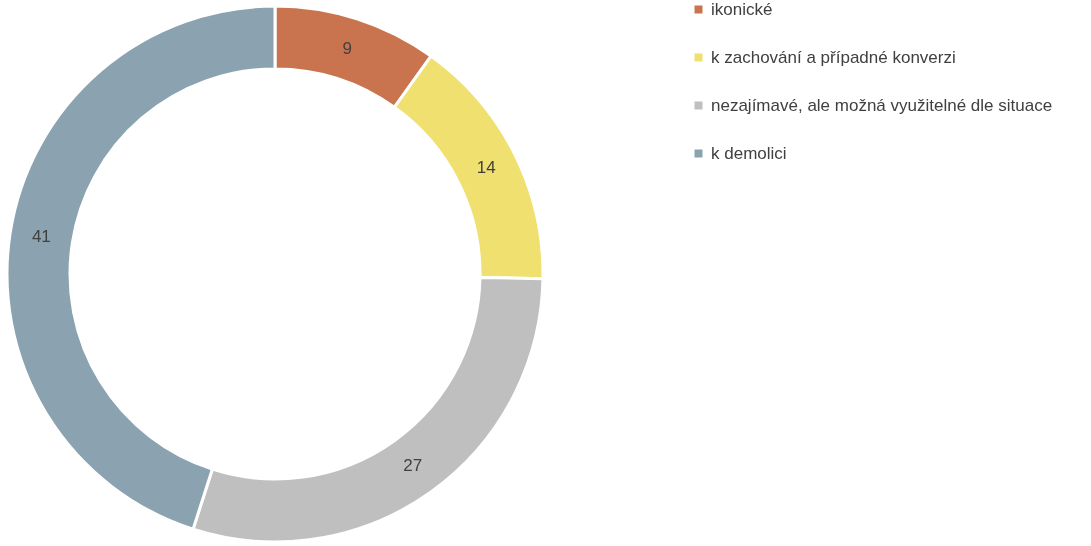 This screenshot has height=546, width=1091. I want to click on legend-label: k demolici, so click(749, 153).